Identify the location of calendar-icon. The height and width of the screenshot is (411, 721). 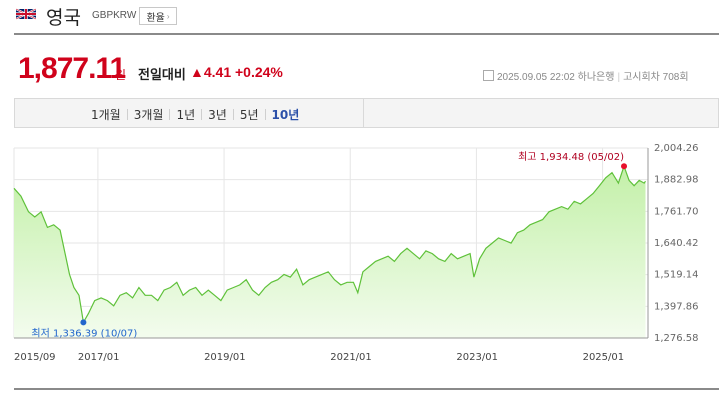
(488, 75).